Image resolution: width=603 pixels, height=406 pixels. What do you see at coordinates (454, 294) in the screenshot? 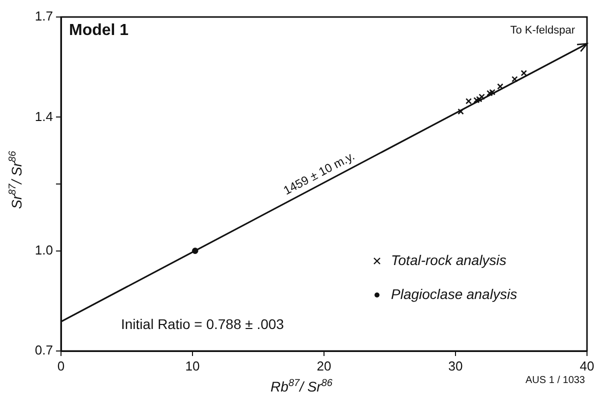
I see `legend-label: Plagioclase analysis` at bounding box center [454, 294].